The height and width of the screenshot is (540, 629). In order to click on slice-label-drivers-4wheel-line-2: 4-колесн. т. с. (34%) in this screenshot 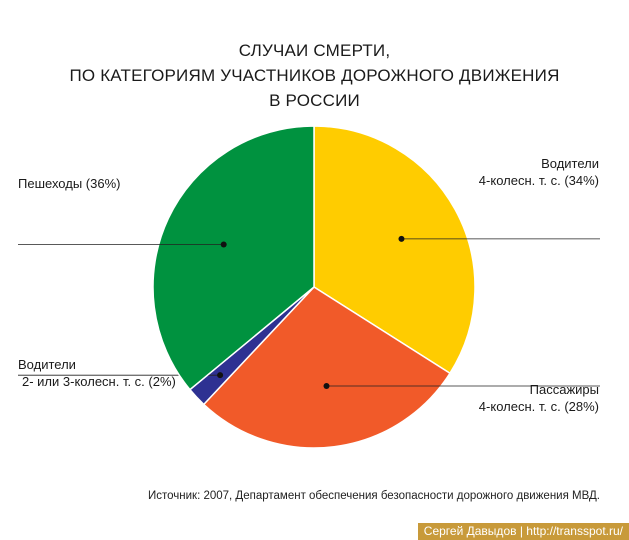, I will do `click(538, 180)`.